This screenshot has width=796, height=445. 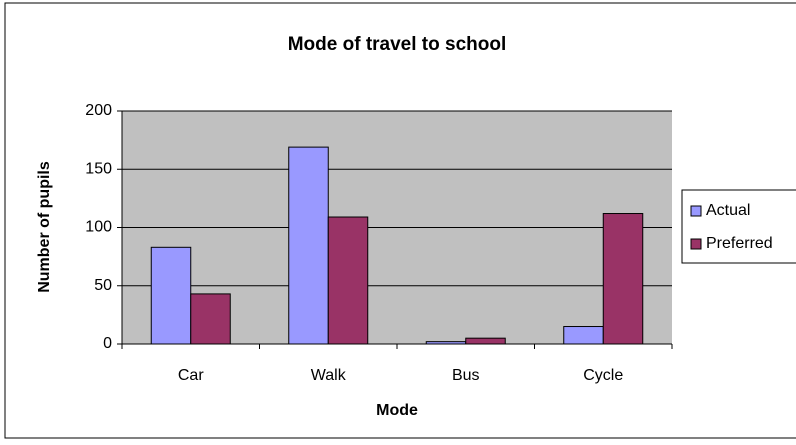 What do you see at coordinates (191, 375) in the screenshot?
I see `x-tick-label: Car` at bounding box center [191, 375].